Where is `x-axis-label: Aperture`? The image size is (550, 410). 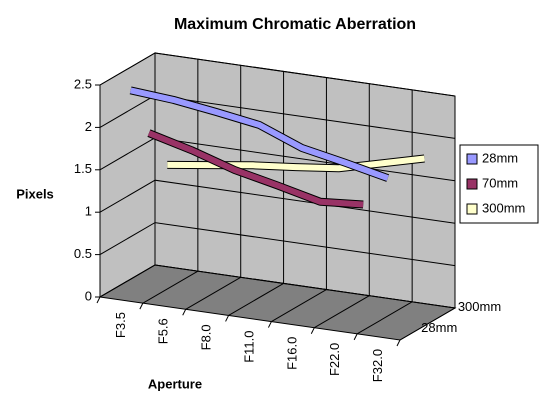 x-axis-label: Aperture is located at coordinates (175, 383).